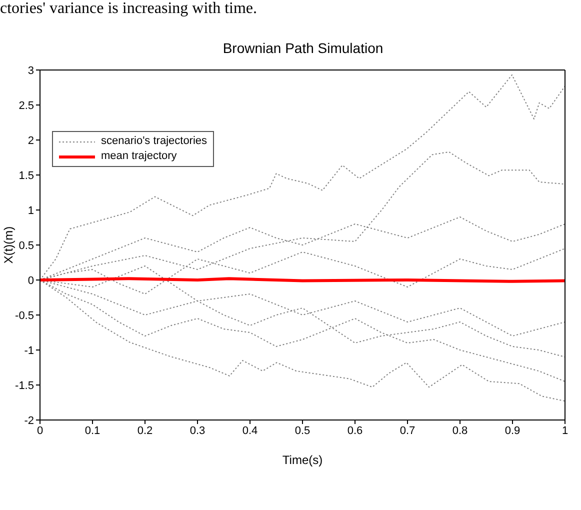  Describe the element at coordinates (355, 430) in the screenshot. I see `x-tick-label: 0.6` at that location.